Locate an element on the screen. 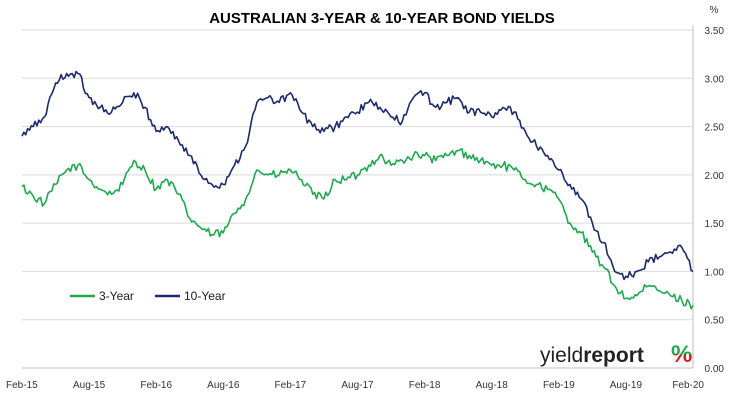 The image size is (731, 400). y-tick-label: 3.50 is located at coordinates (715, 31).